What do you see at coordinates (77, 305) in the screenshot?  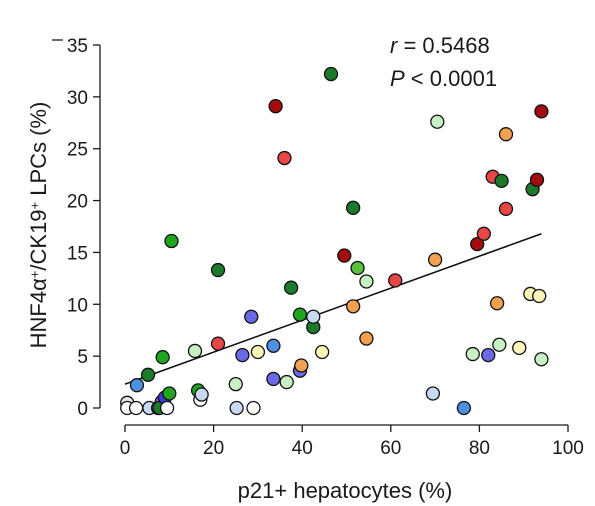 I see `y-tick-label: 10` at bounding box center [77, 305].